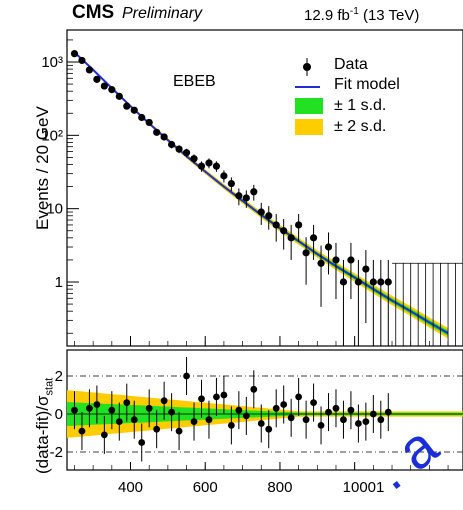  I want to click on x-tick-label: 800, so click(279, 487).